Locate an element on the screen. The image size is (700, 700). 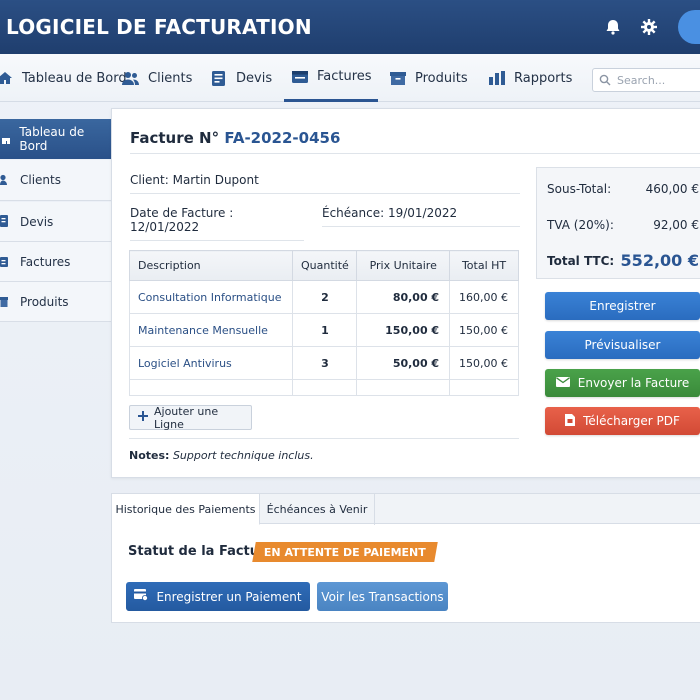
nav-item-factures: Factures is located at coordinates (331, 78).